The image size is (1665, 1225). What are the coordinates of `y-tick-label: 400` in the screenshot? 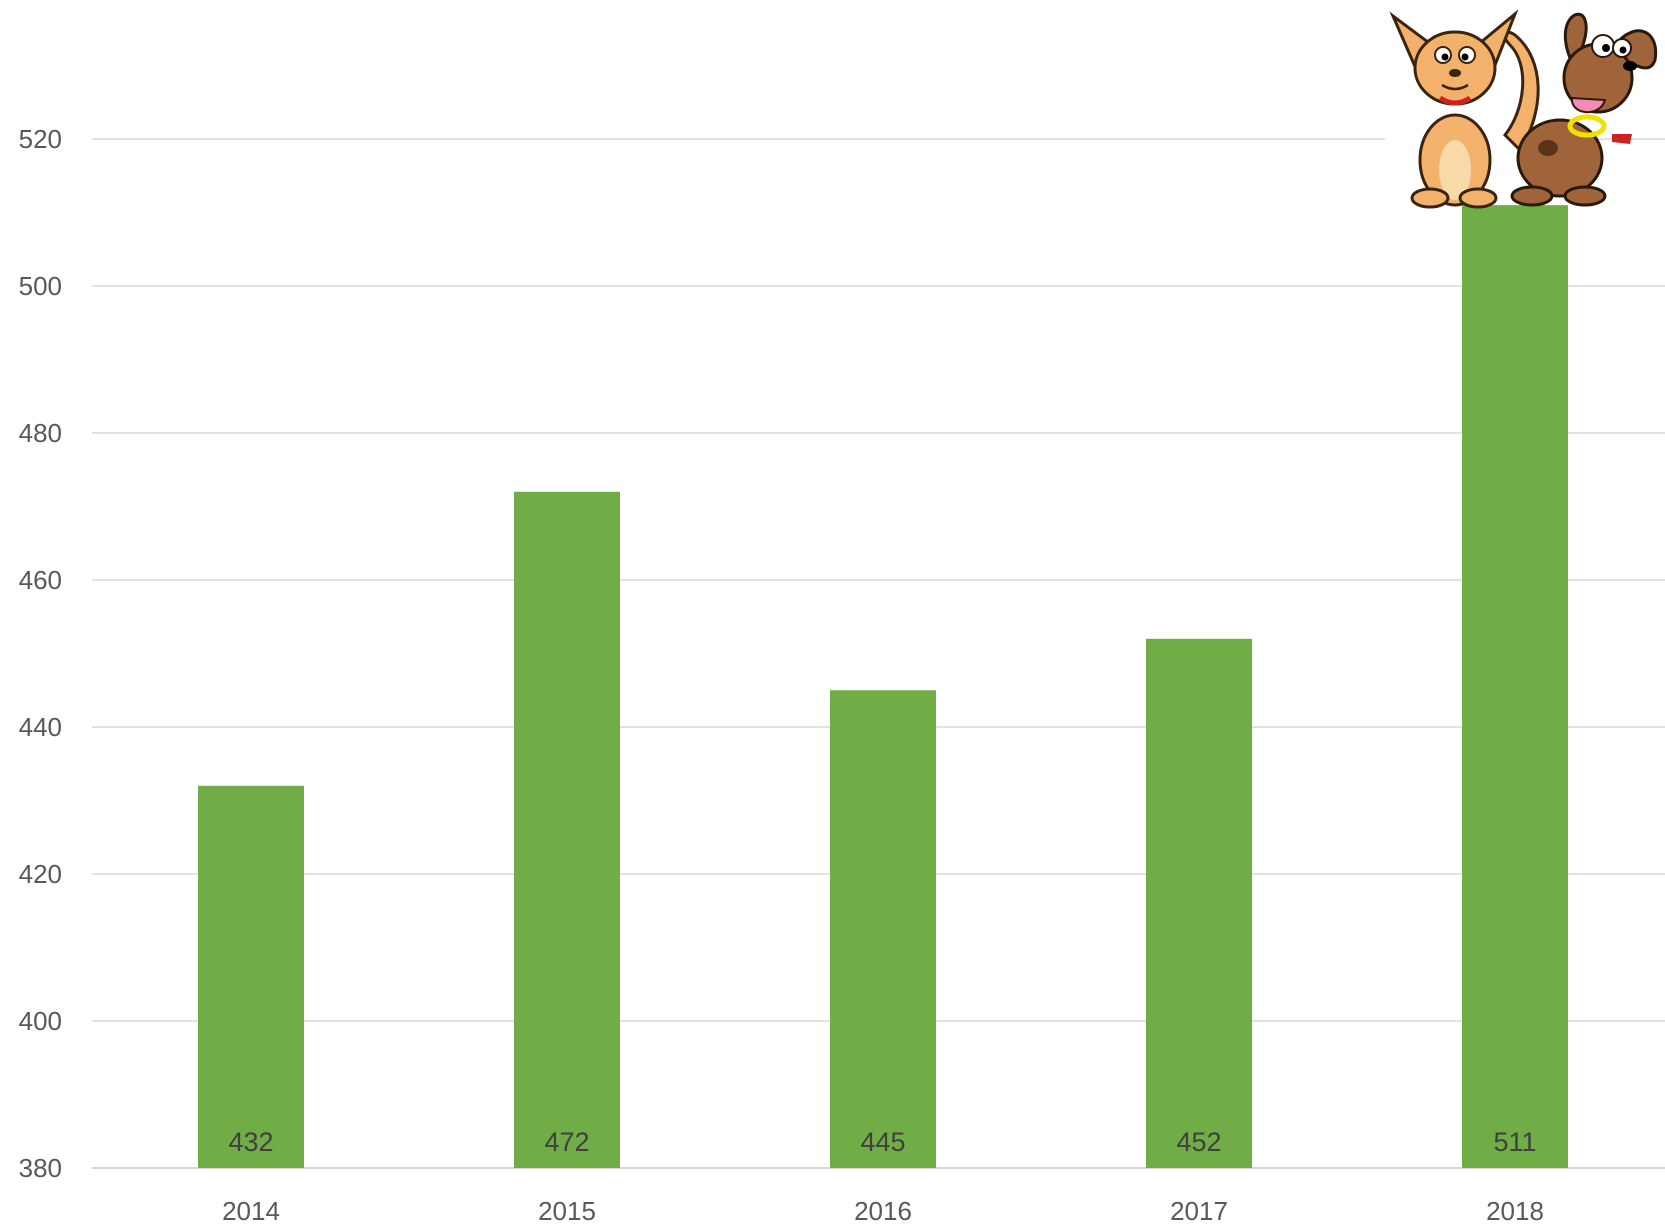 It's located at (40, 1021).